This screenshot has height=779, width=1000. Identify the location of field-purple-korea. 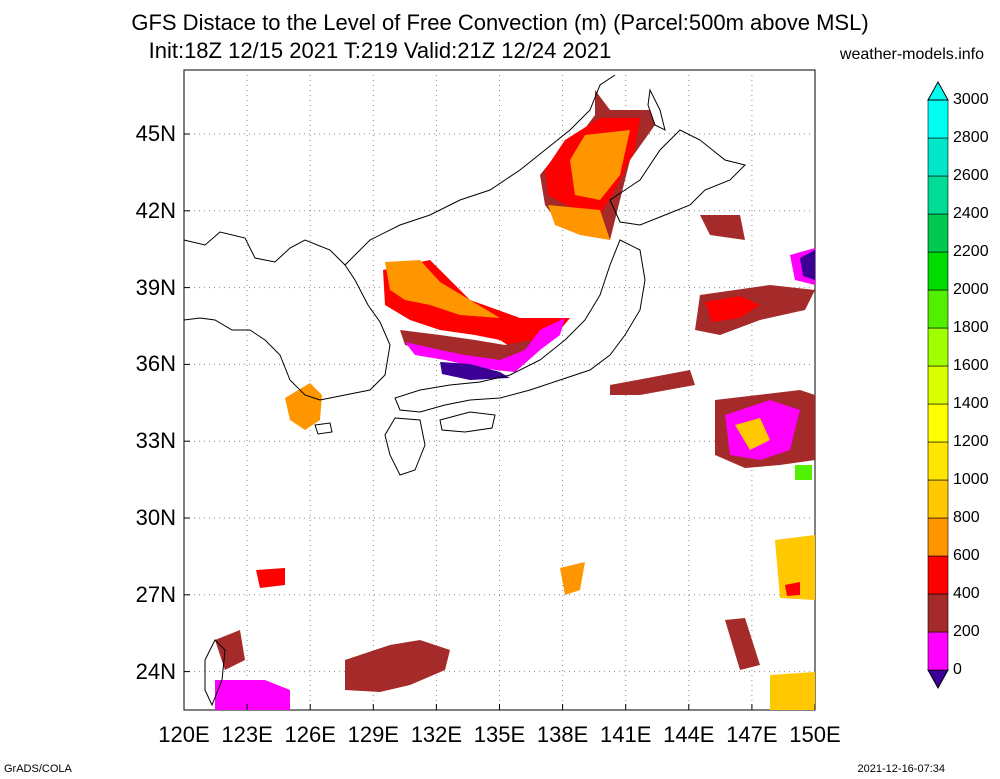
(475, 371).